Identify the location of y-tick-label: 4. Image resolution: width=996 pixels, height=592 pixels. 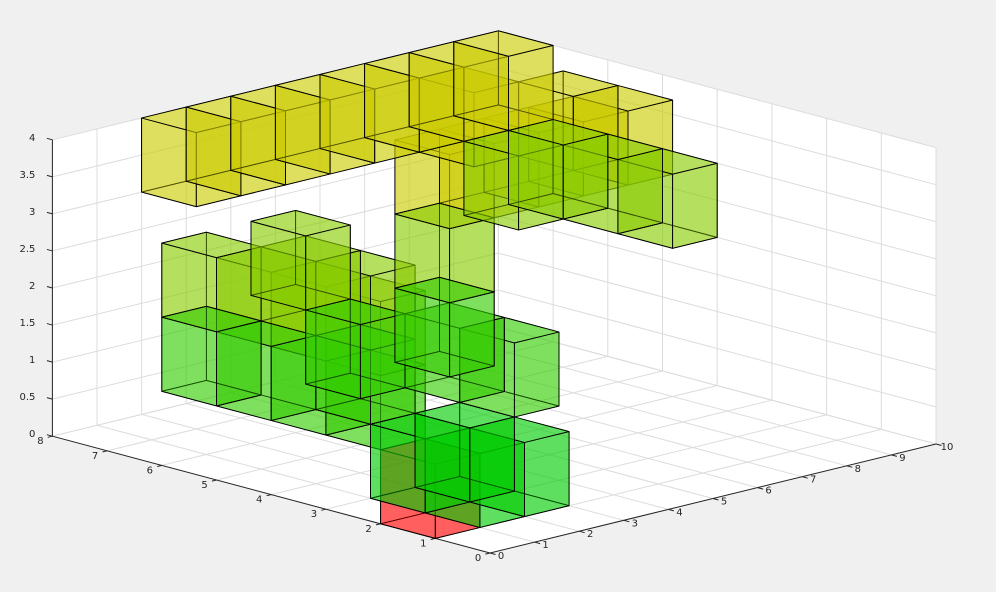
(259, 500).